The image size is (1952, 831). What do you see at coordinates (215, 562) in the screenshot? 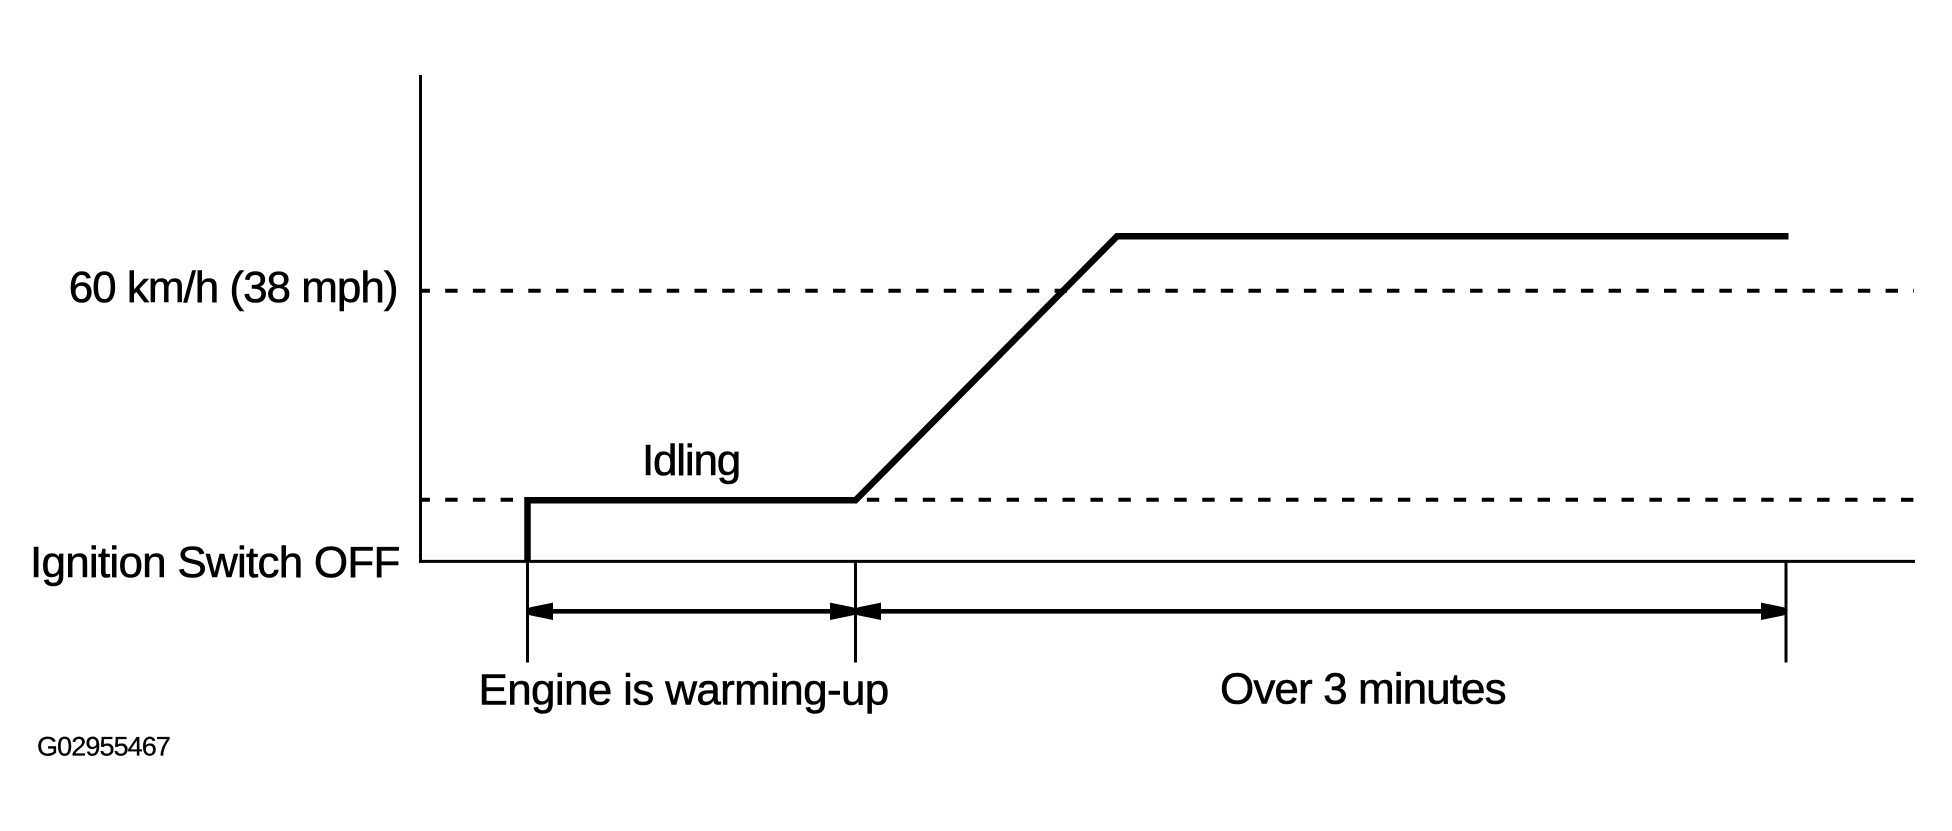
I see `svg-text: Ignition Switch OFF` at bounding box center [215, 562].